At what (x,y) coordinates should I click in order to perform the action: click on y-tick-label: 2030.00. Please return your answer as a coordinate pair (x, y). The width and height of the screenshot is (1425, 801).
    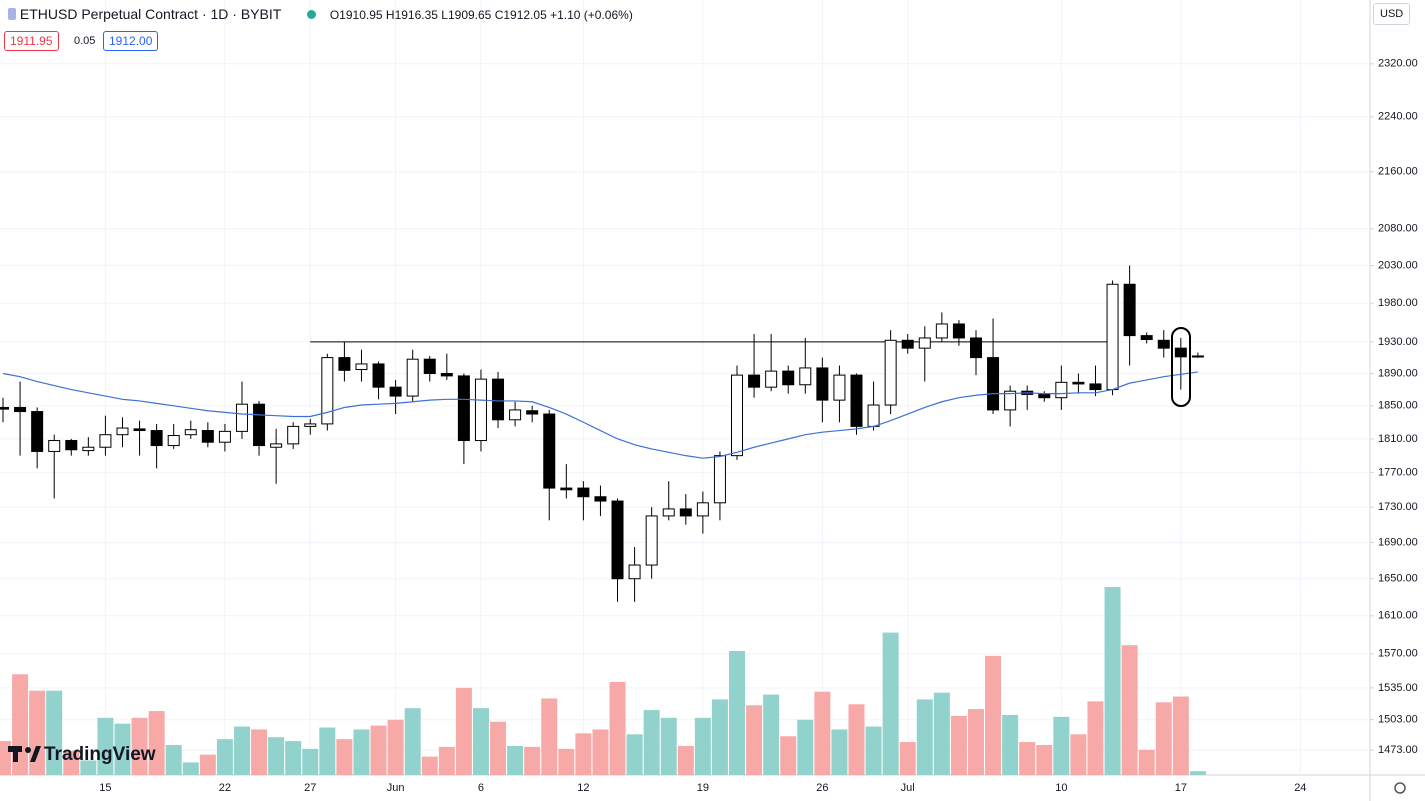
    Looking at the image, I should click on (1398, 265).